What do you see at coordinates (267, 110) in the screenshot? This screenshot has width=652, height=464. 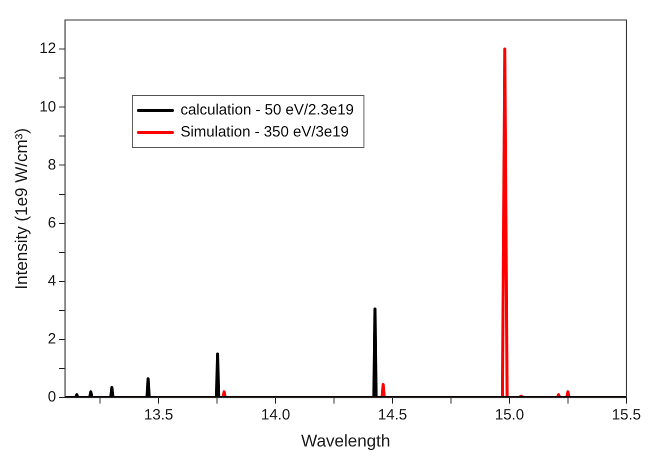 I see `legend-label: calculation - 50 eV/2.3e19` at bounding box center [267, 110].